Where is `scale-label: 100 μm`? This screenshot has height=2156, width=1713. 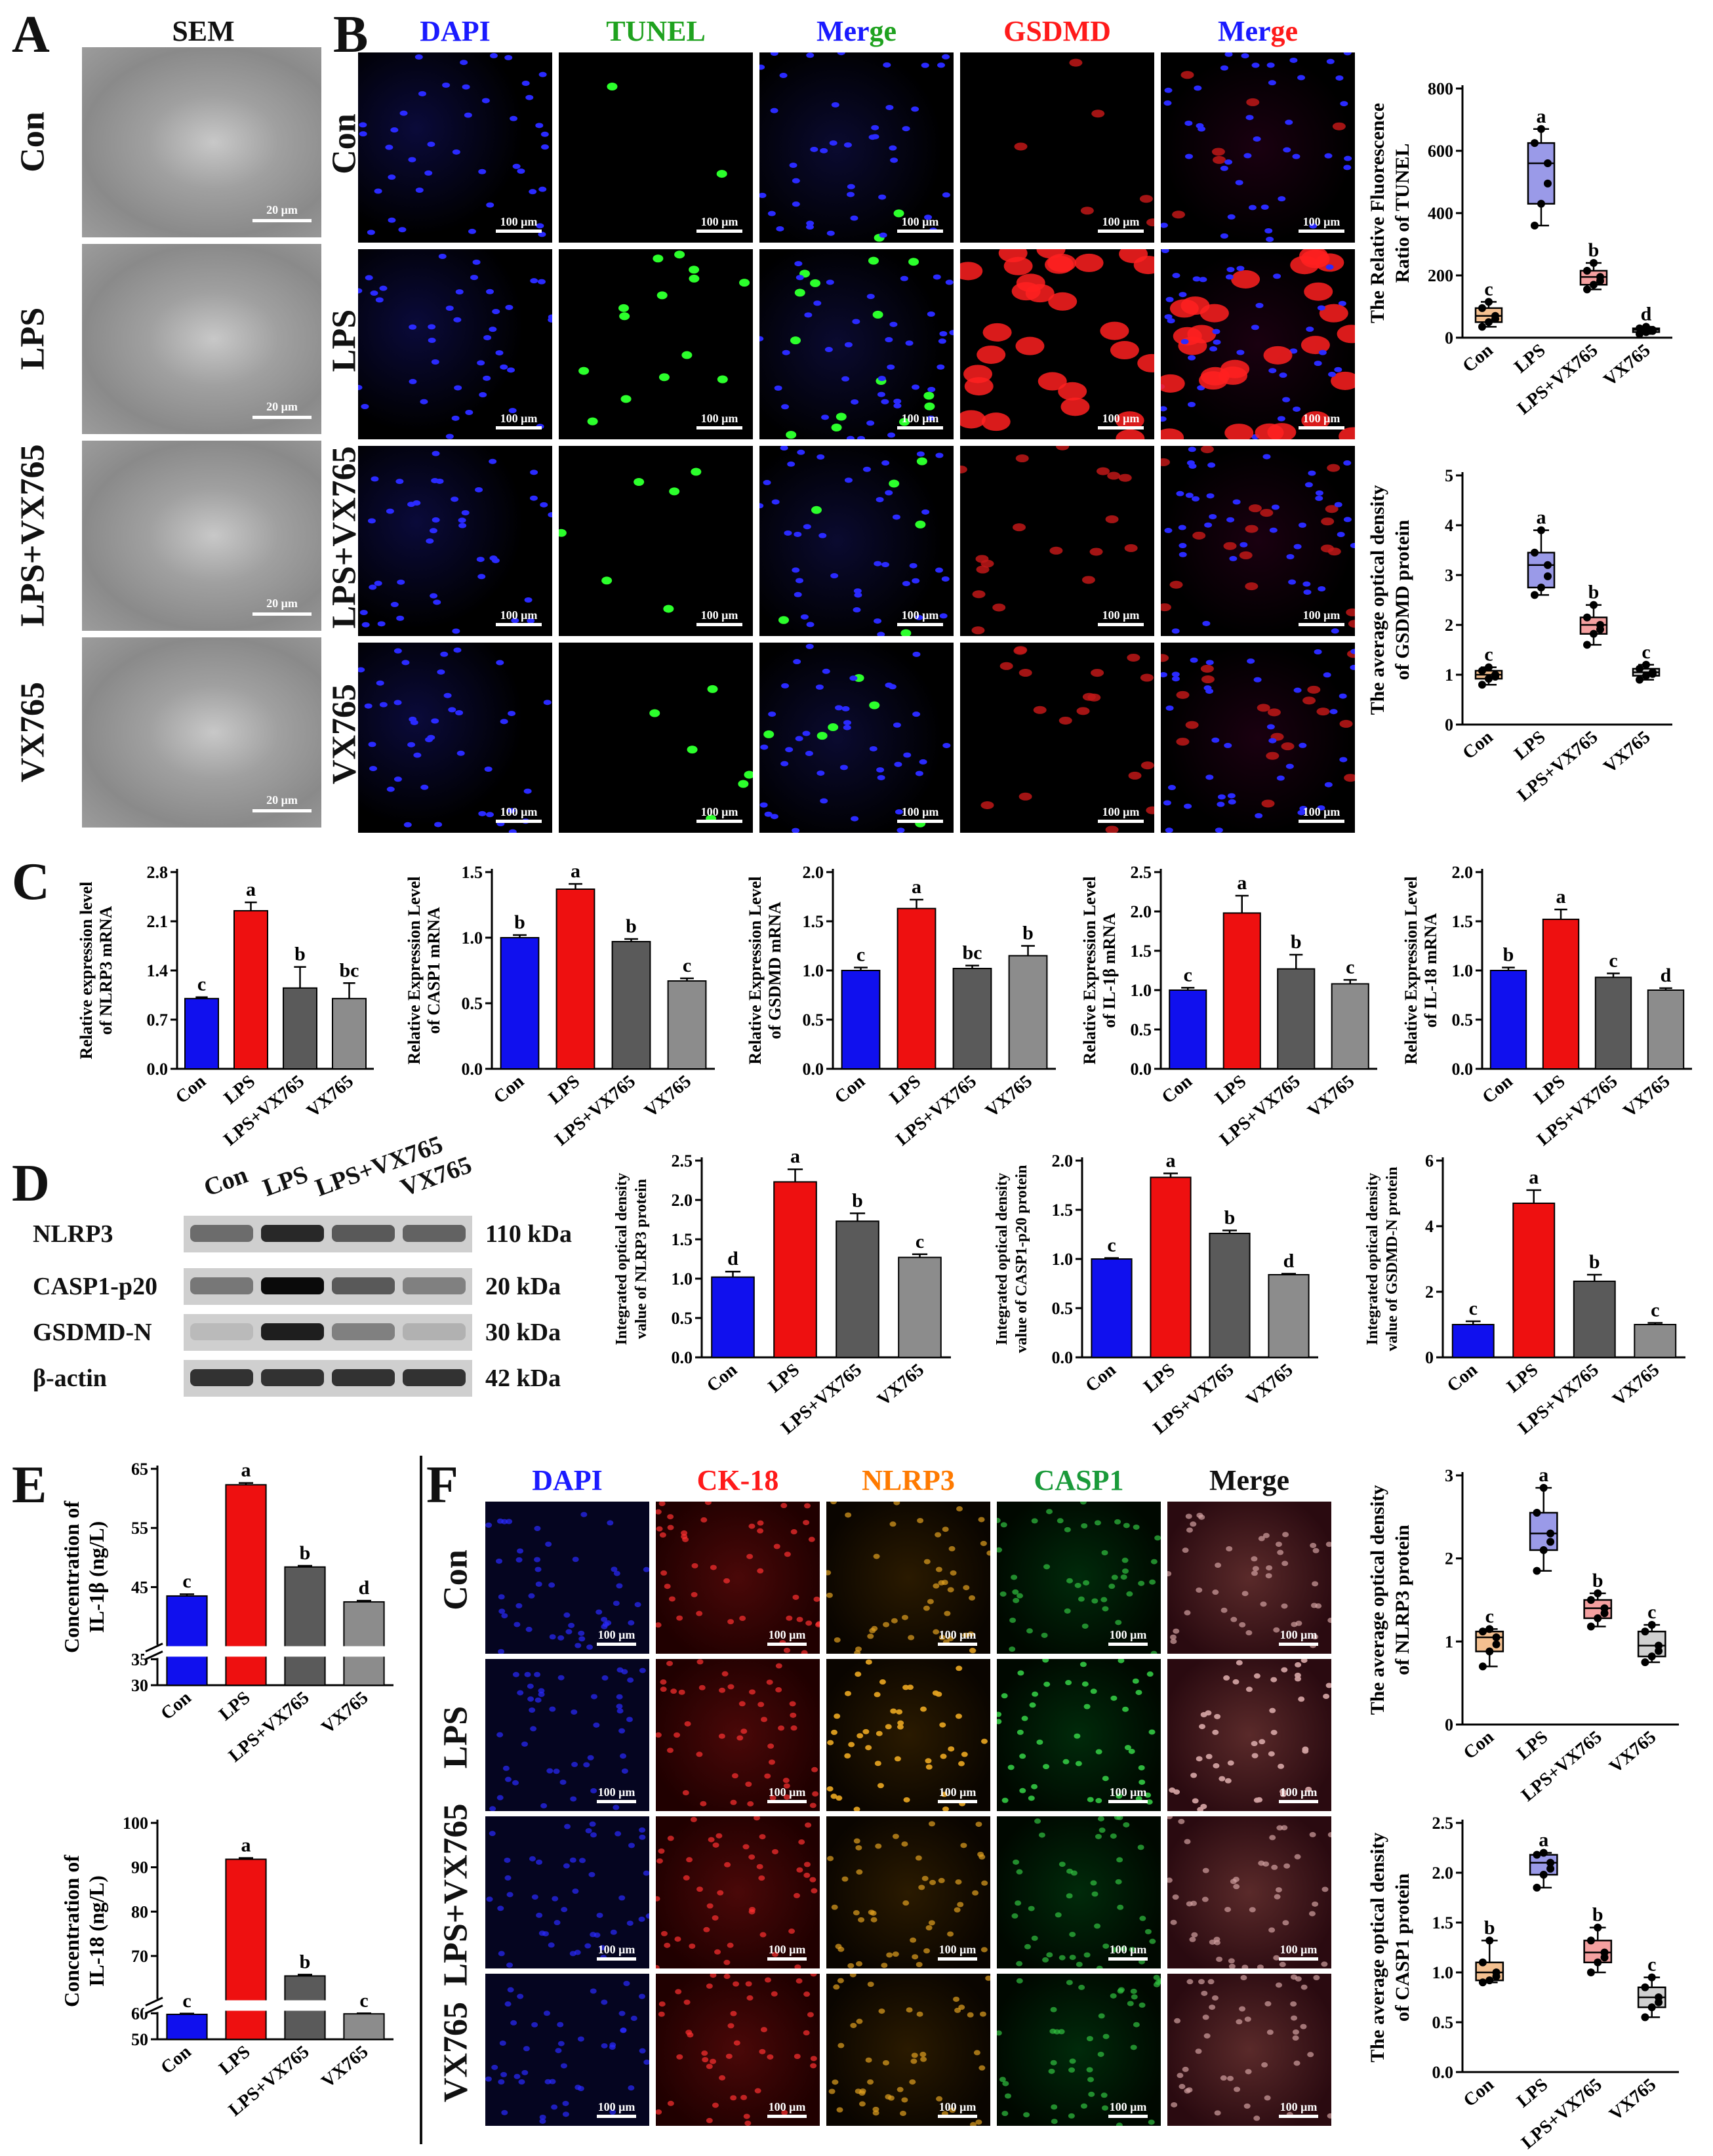
scale-label: 100 μm is located at coordinates (616, 1634).